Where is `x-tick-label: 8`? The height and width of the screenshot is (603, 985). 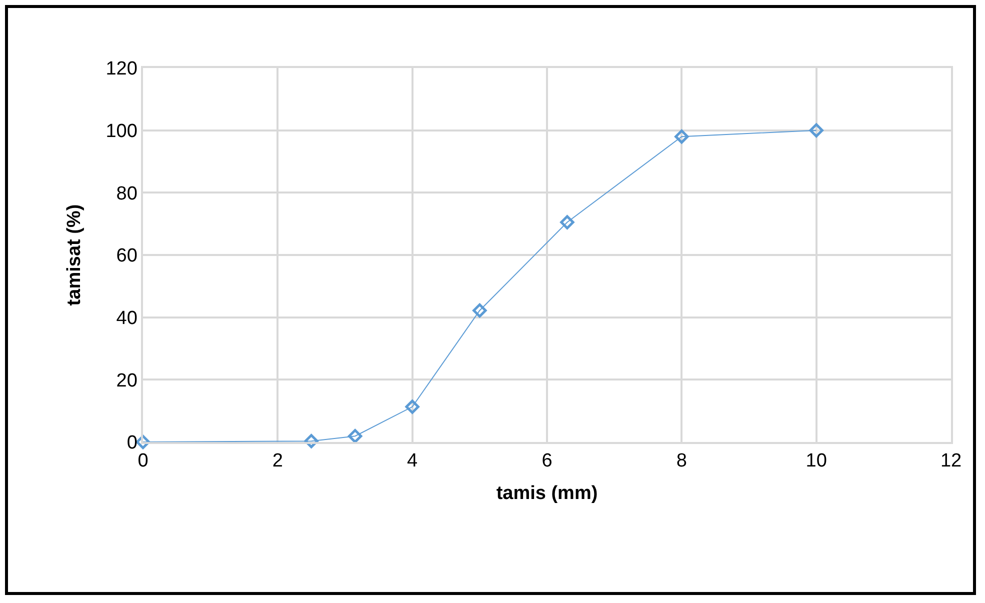 x-tick-label: 8 is located at coordinates (681, 461).